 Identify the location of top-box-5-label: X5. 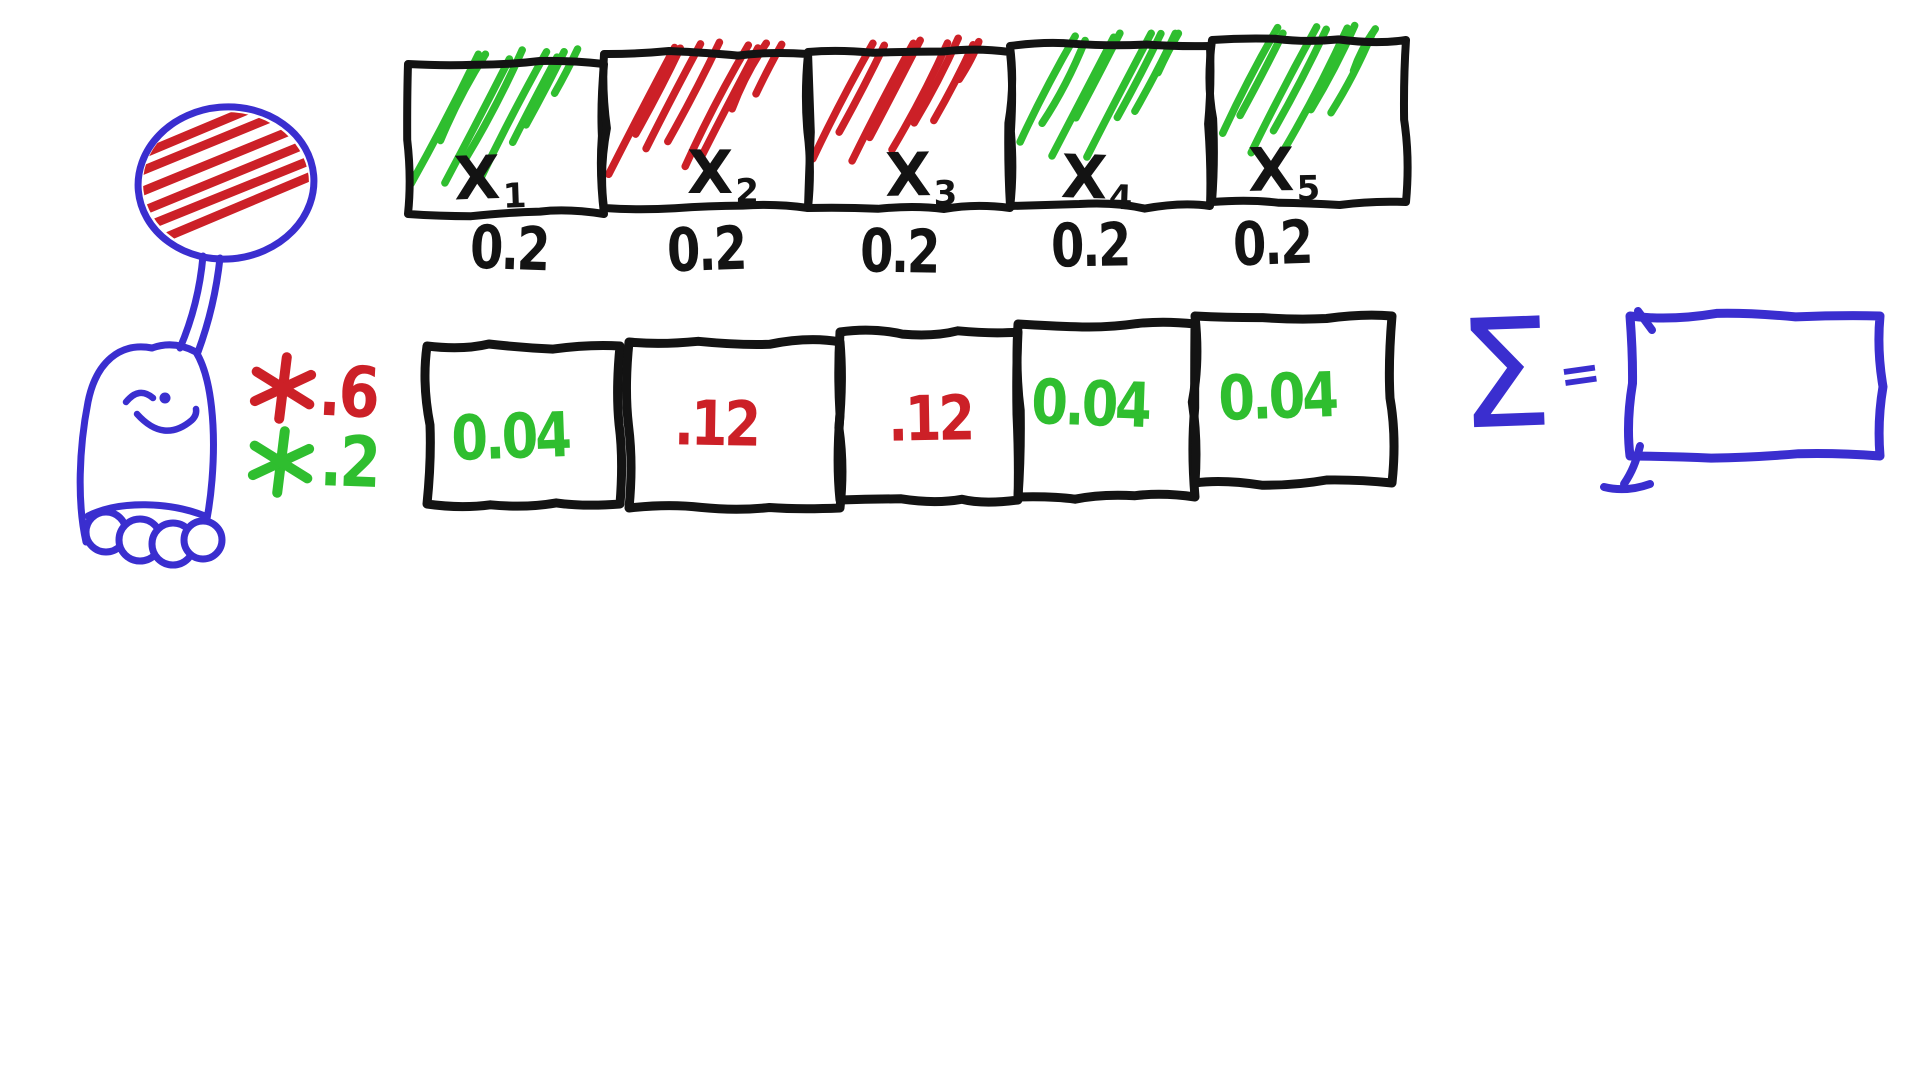
(1284, 172).